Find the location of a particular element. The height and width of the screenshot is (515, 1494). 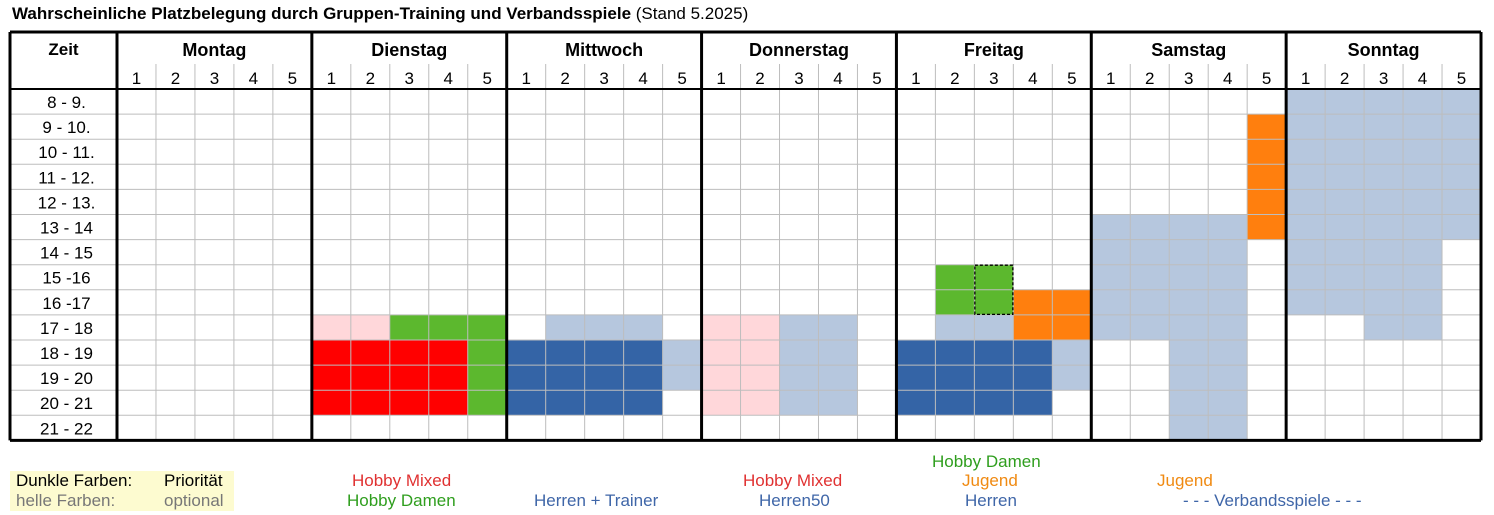

legend-dark-value: Priorität is located at coordinates (193, 480).